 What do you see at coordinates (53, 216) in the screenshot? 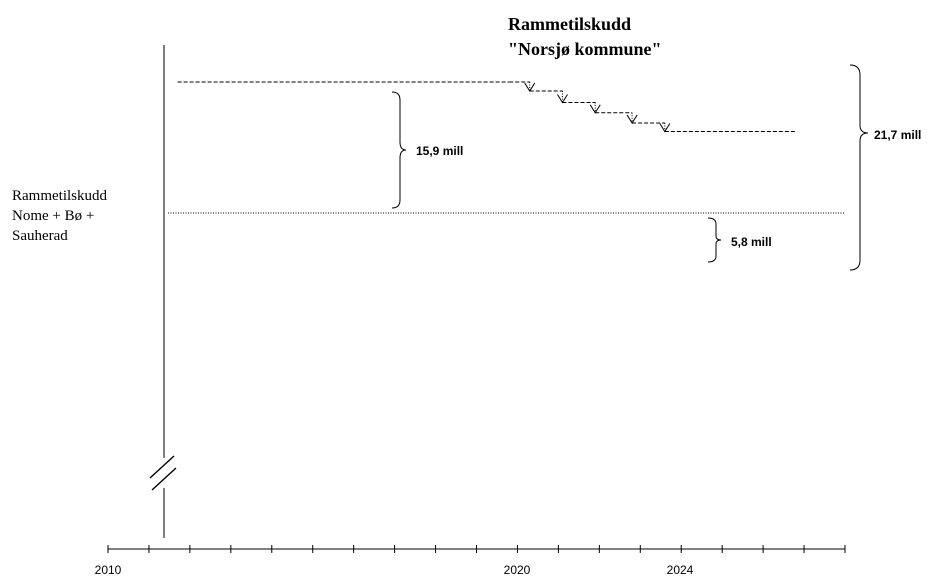
I see `side-label-line-2: Nome + Bø +` at bounding box center [53, 216].